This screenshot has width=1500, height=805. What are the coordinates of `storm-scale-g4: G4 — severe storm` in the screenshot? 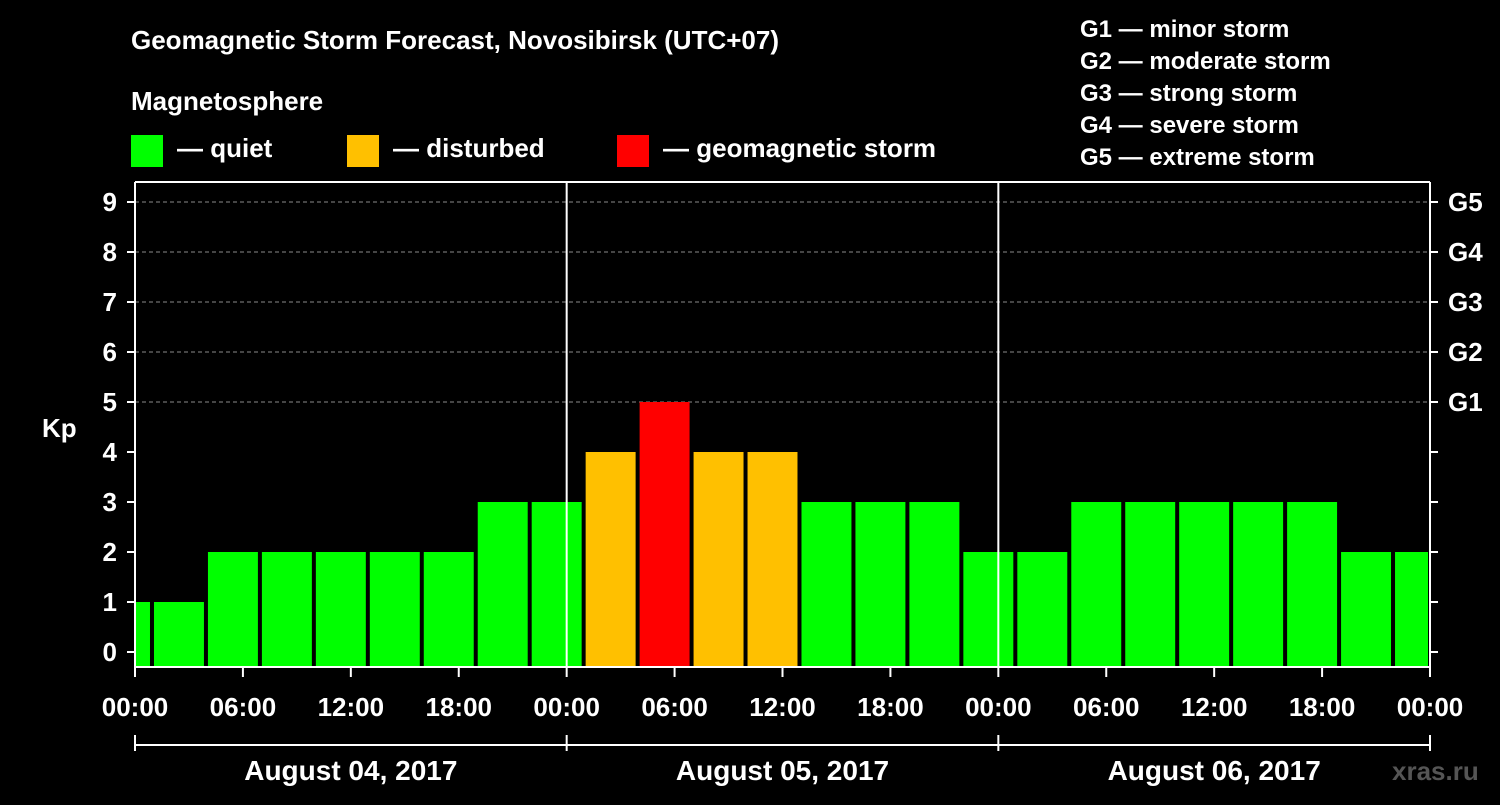 It's located at (1189, 125).